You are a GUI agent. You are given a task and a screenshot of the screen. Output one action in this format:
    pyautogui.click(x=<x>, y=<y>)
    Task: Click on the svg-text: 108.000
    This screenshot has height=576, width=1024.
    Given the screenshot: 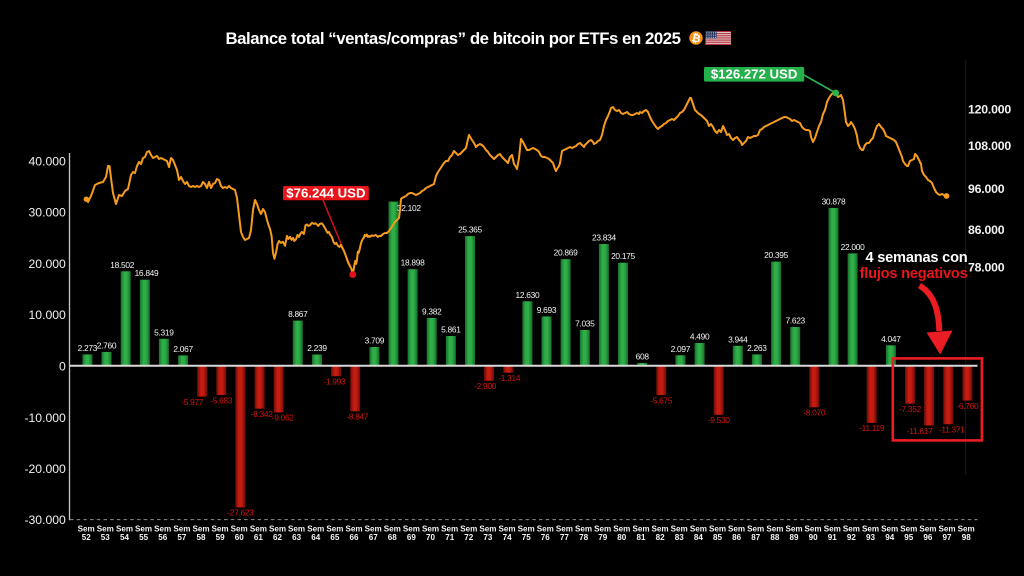 What is the action you would take?
    pyautogui.click(x=989, y=146)
    